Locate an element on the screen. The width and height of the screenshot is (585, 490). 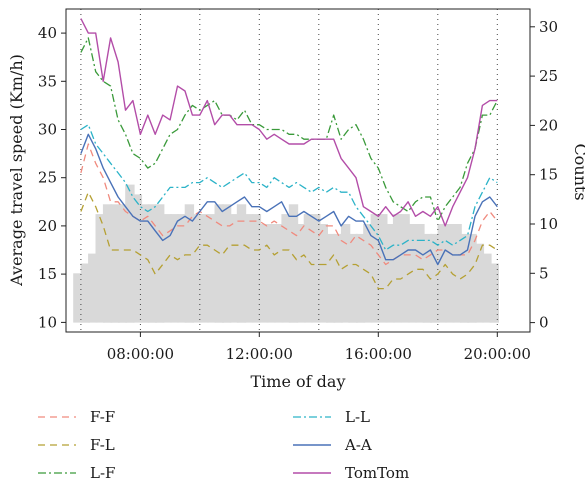
legend-label: F-F is located at coordinates (102, 417).